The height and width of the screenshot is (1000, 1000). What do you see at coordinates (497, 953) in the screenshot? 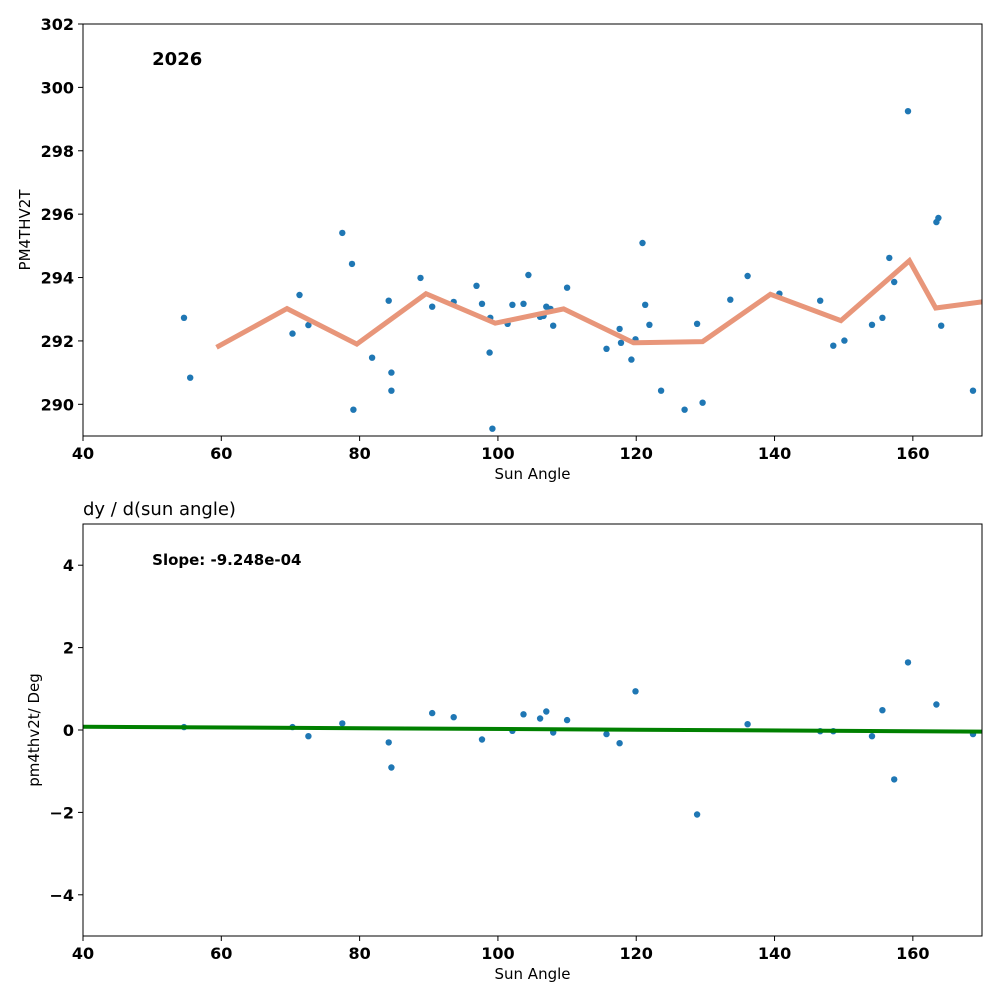
I see `bottom-x-tick-label: 100` at bounding box center [497, 953].